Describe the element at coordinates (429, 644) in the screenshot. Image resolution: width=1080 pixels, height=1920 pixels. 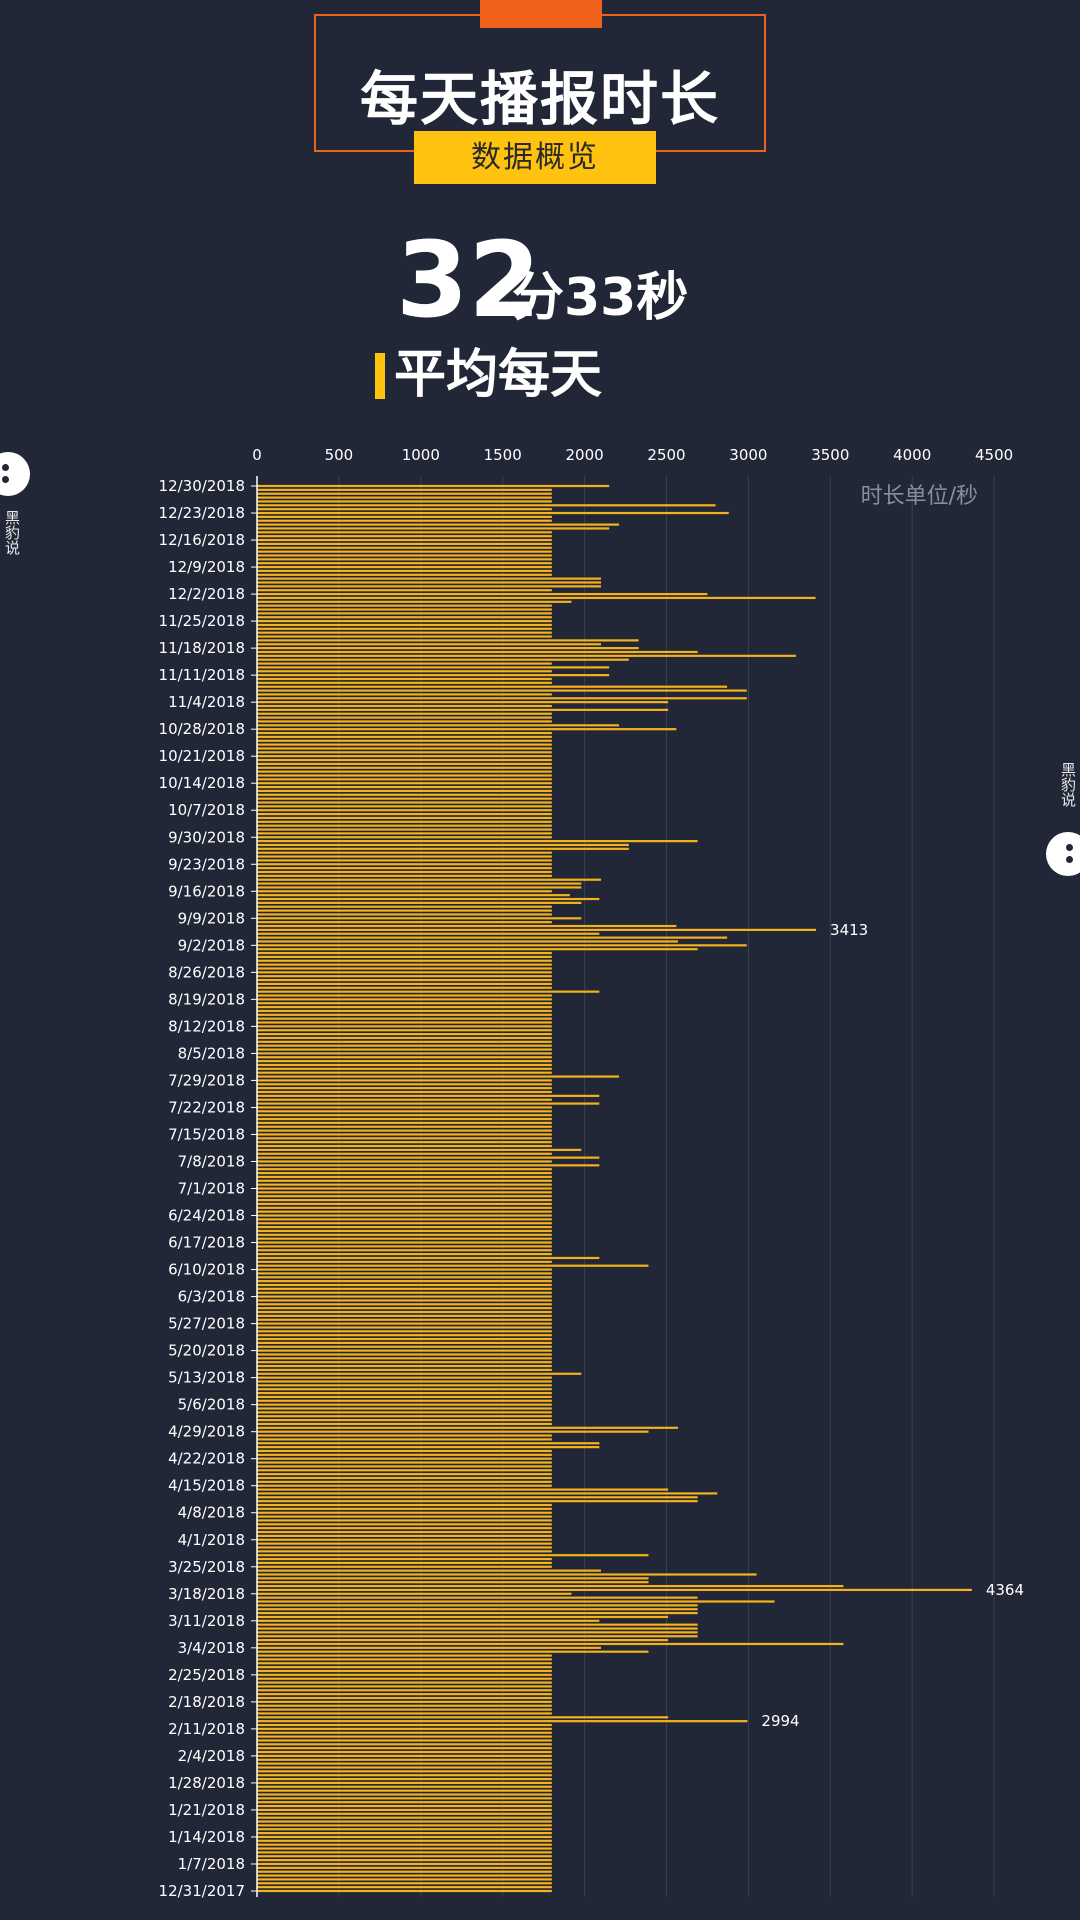
I see `bar-11/19/2018` at that location.